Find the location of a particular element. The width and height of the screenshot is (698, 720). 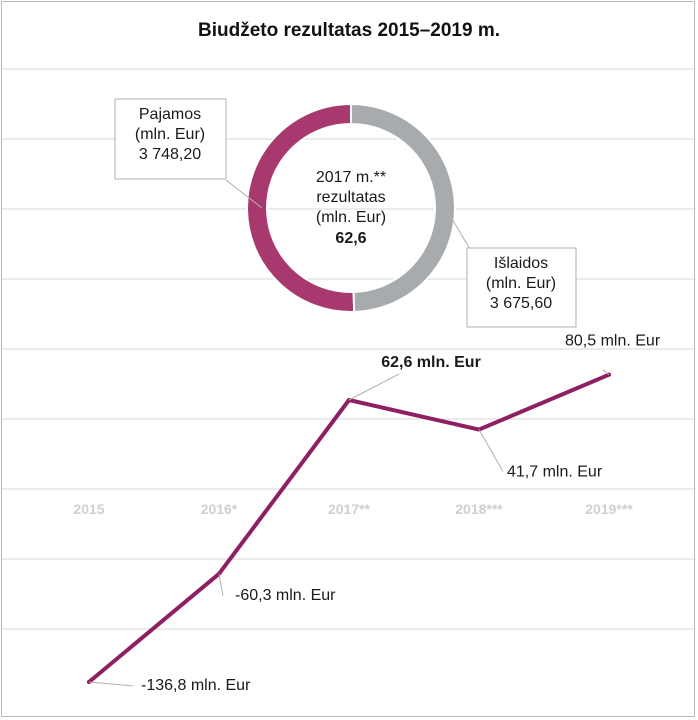

x-axis-ticks: 2015 2016* 2017** 2018*** 2019*** is located at coordinates (353, 509).